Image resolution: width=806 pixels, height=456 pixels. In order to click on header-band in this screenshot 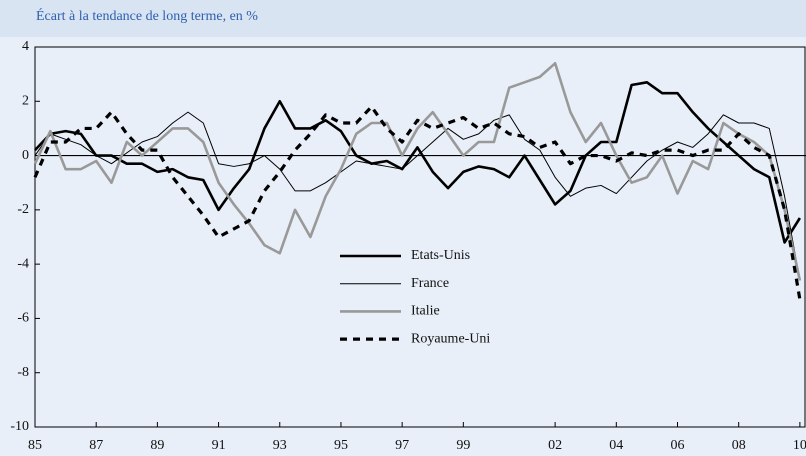, I will do `click(403, 18)`.